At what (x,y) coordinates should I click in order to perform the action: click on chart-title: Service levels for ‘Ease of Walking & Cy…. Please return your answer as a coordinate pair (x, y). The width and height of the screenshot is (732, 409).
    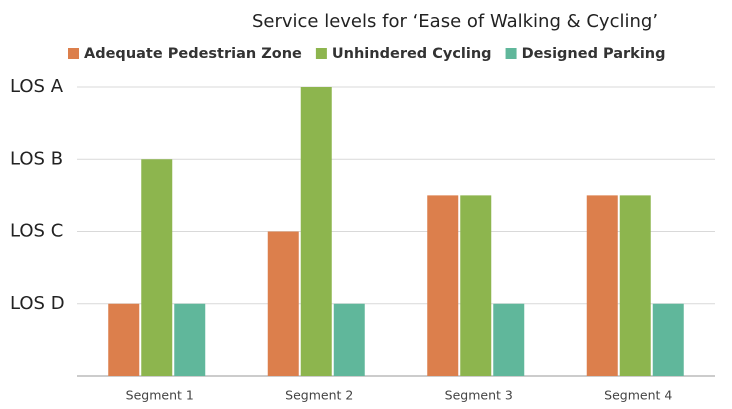
    Looking at the image, I should click on (455, 21).